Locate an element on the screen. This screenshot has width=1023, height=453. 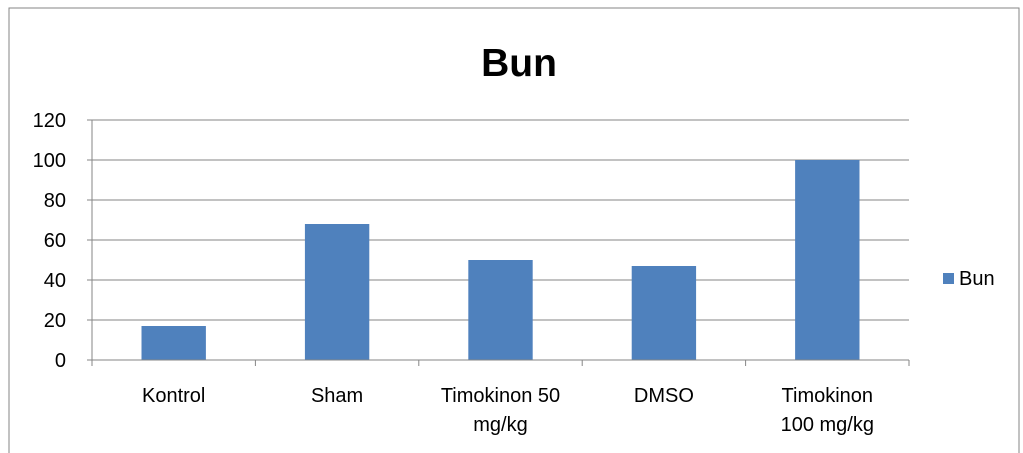
x-tick-label: Sham is located at coordinates (337, 396).